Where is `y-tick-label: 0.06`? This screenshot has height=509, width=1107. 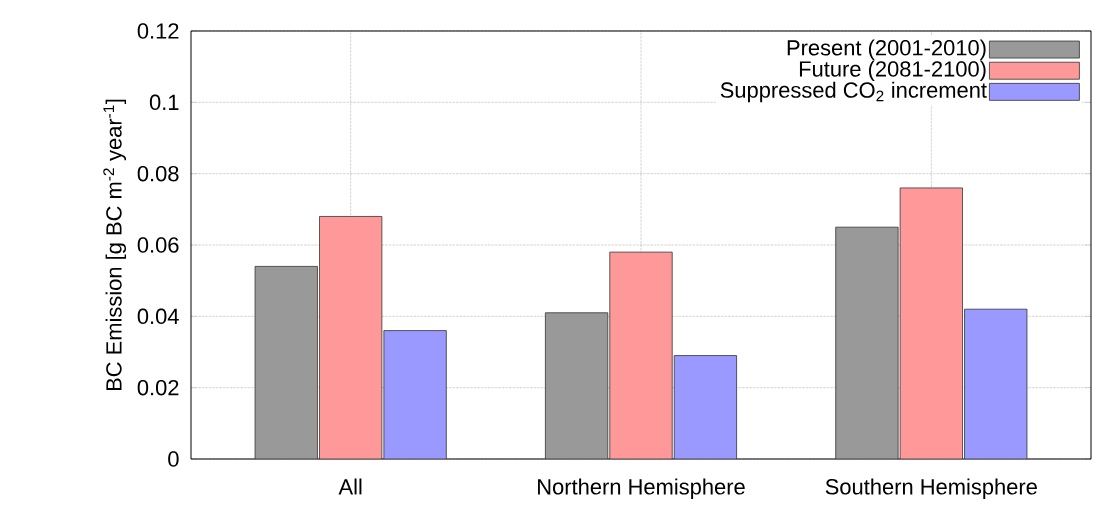
y-tick-label: 0.06 is located at coordinates (158, 245).